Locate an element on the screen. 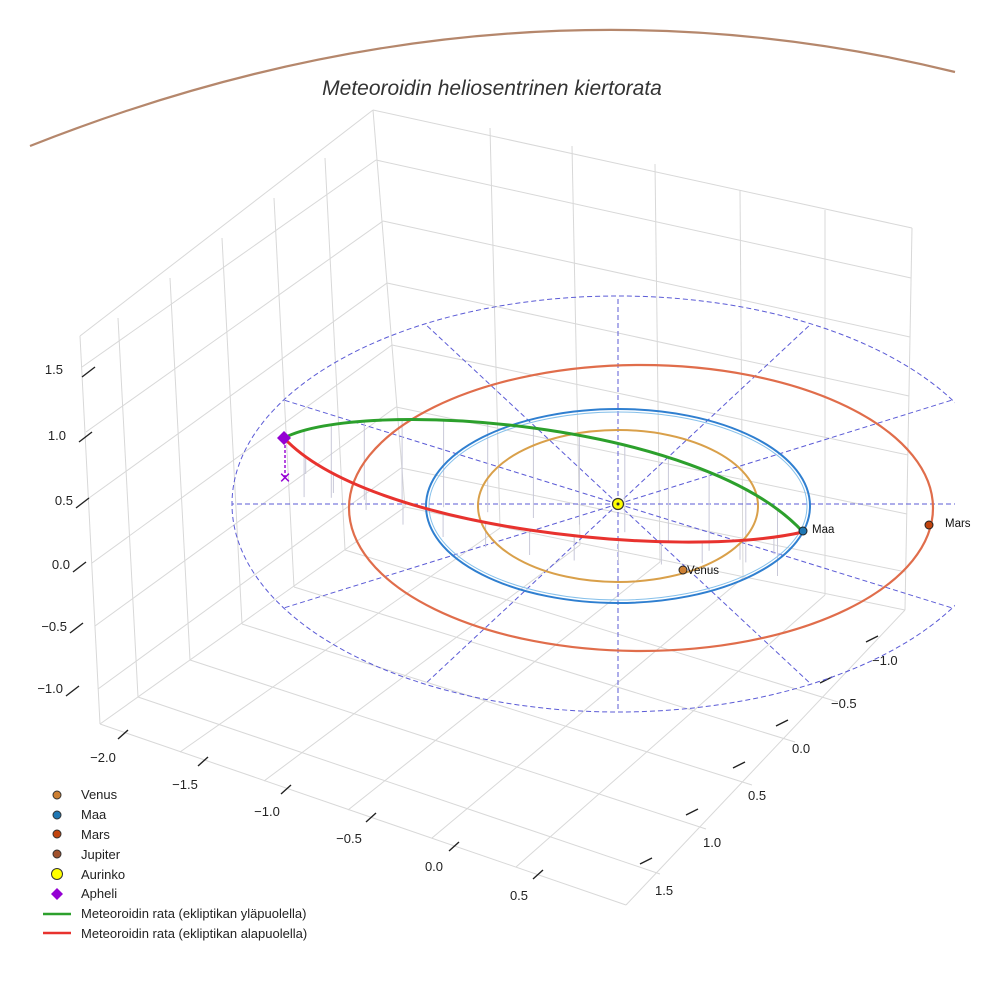 The width and height of the screenshot is (984, 984). legend-item: Aurinko is located at coordinates (173, 874).